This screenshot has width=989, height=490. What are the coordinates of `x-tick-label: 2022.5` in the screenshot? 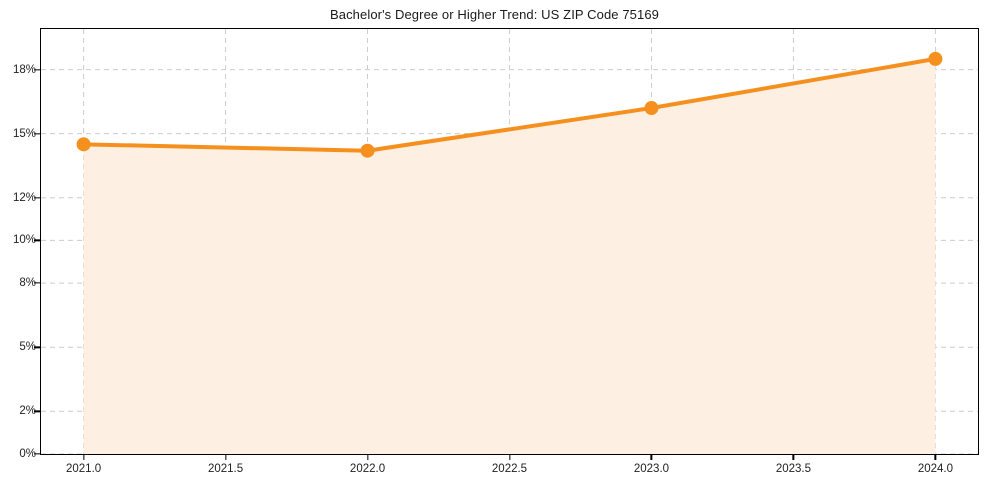 It's located at (509, 469).